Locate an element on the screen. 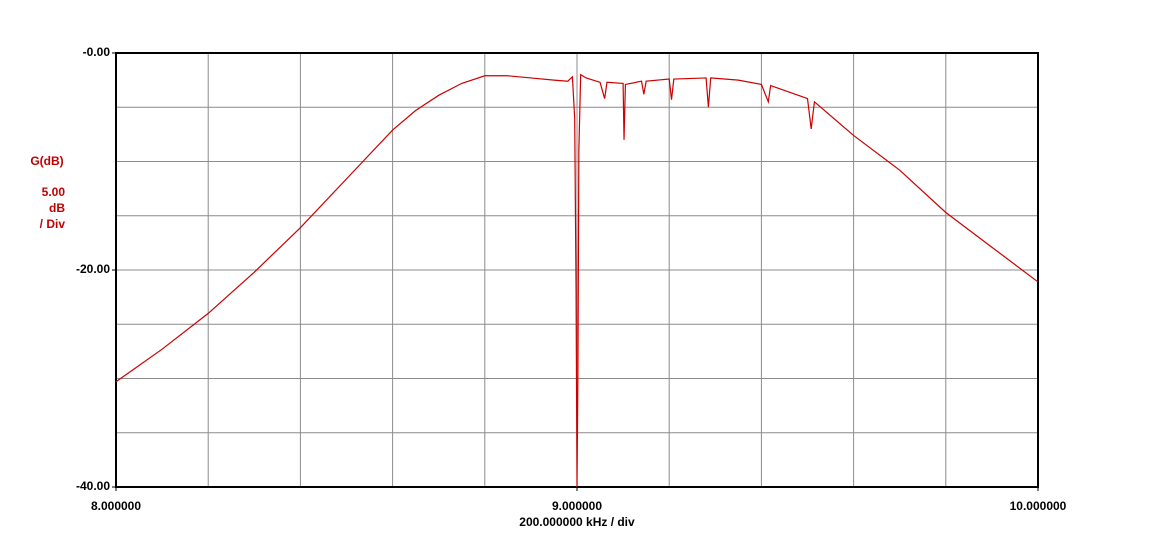 This screenshot has height=543, width=1155. x-axis-label: 200.000000 kHz / div is located at coordinates (577, 522).